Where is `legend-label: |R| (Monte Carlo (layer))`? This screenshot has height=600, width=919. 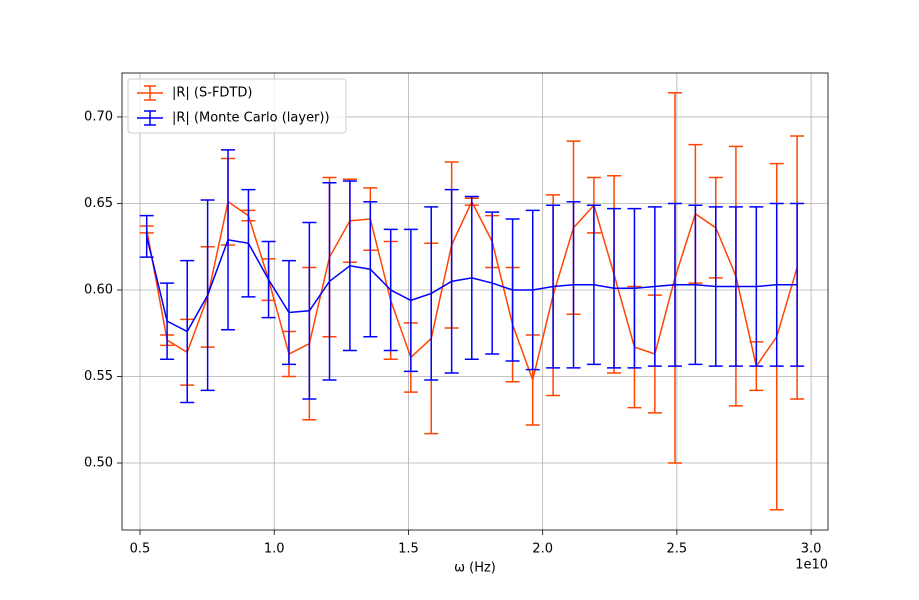
legend-label: |R| (Monte Carlo (layer)) is located at coordinates (251, 118).